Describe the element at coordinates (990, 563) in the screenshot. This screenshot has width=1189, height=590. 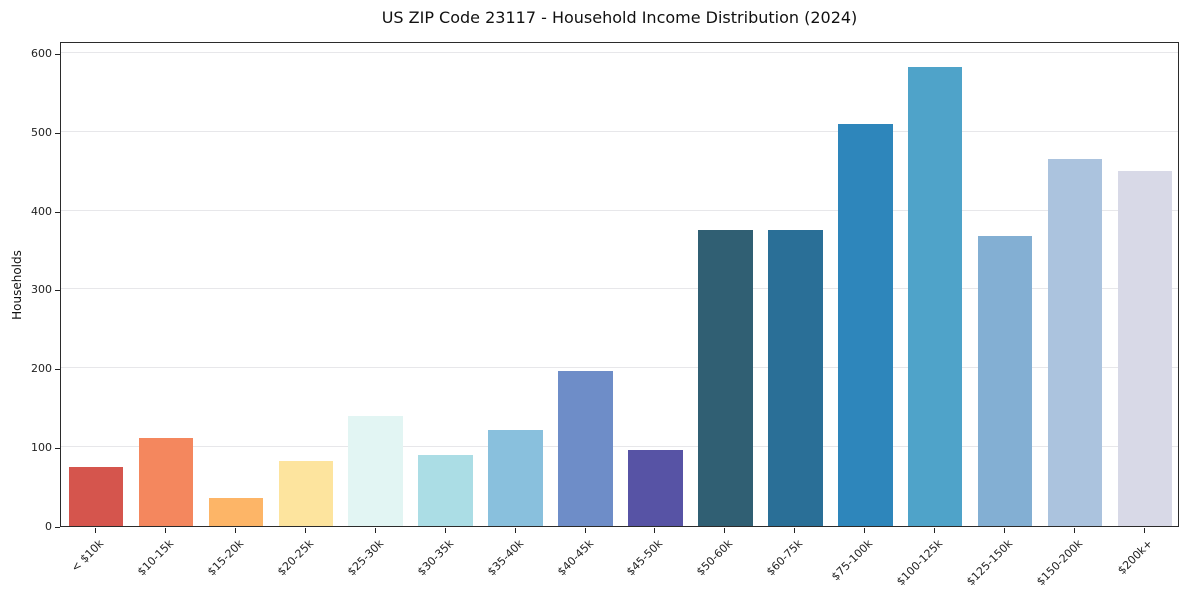
I see `x-tick-label-$125-150k: $125-150k` at that location.